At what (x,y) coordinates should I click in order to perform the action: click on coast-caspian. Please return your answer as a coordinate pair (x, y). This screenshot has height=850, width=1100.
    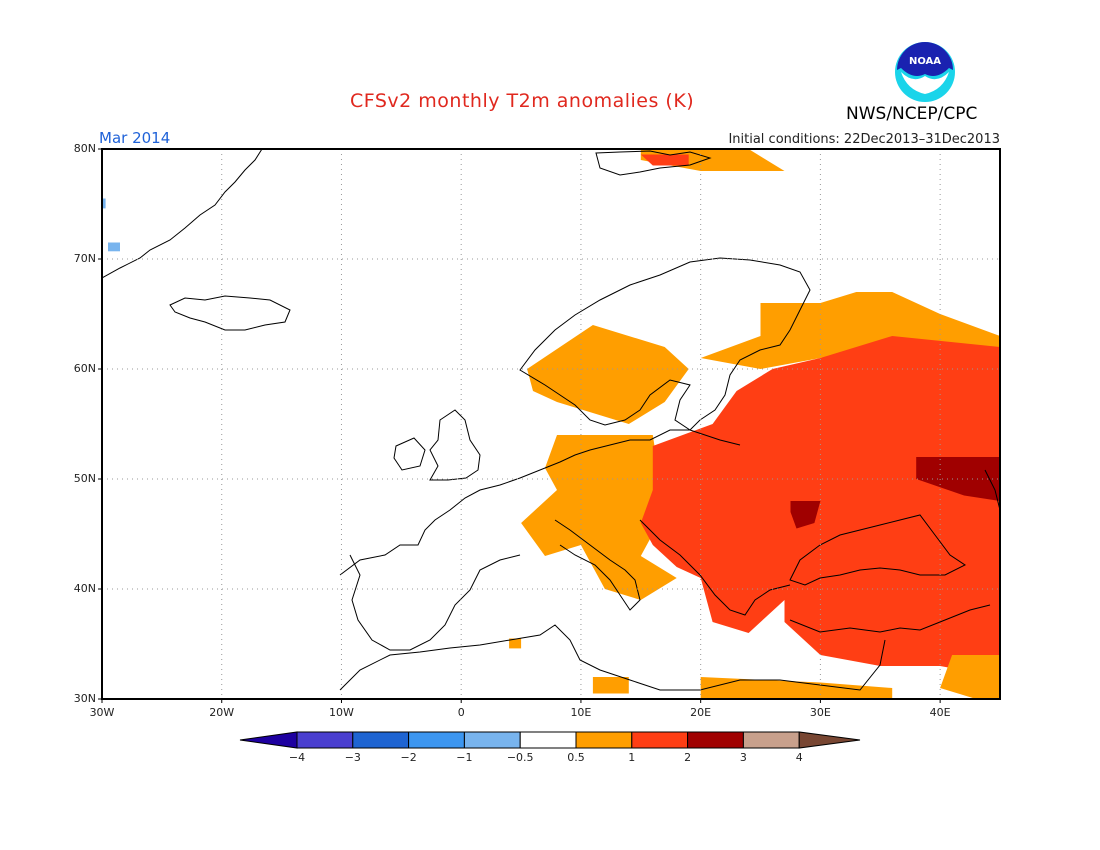
    Looking at the image, I should click on (992, 490).